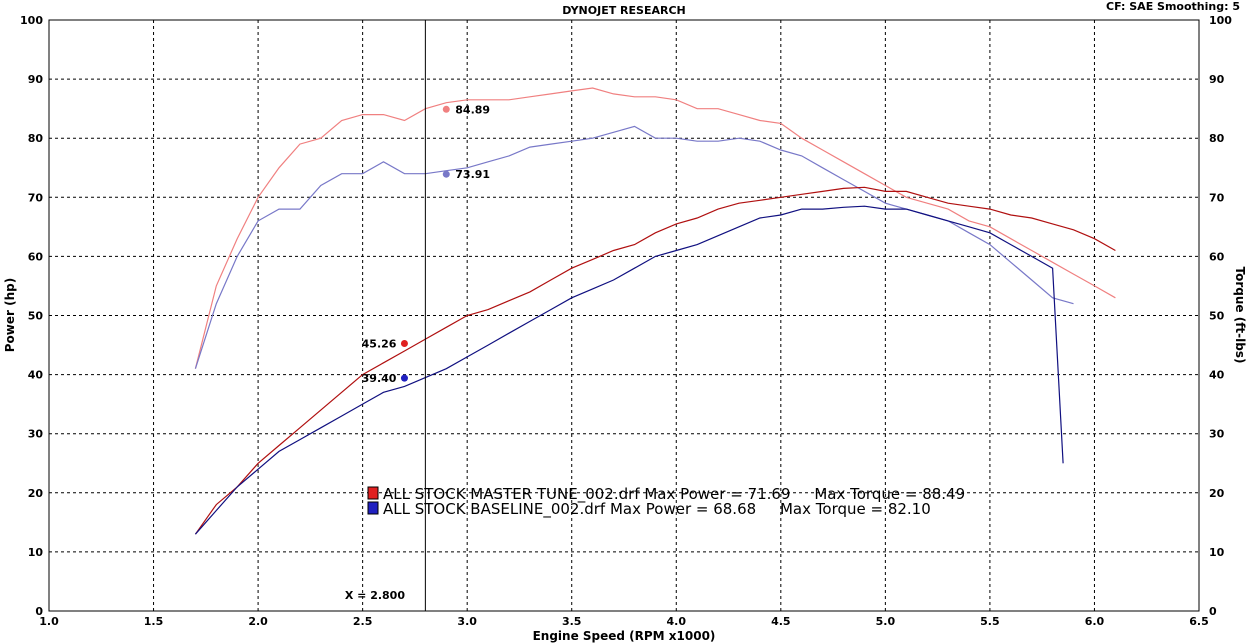 The height and width of the screenshot is (643, 1248). Describe the element at coordinates (781, 621) in the screenshot. I see `x-tick-label: 4.5` at that location.